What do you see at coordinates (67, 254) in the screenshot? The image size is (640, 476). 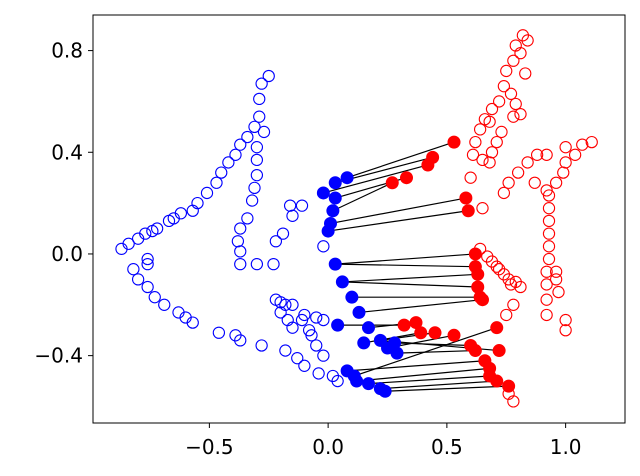 I see `y-tick-label: 0.0` at bounding box center [67, 254].